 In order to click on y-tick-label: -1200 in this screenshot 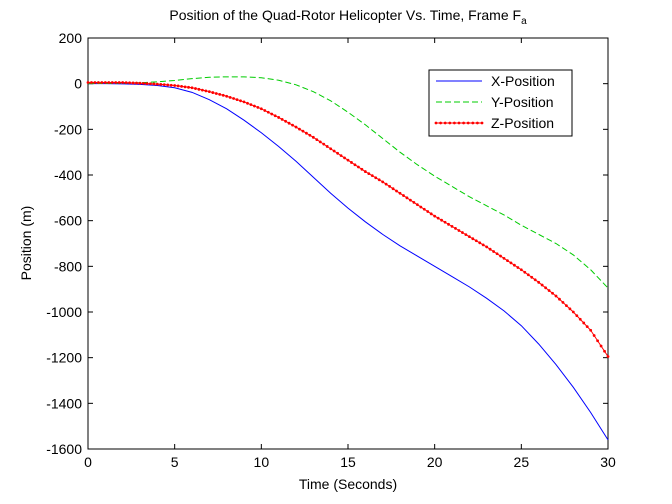, I will do `click(64, 358)`.